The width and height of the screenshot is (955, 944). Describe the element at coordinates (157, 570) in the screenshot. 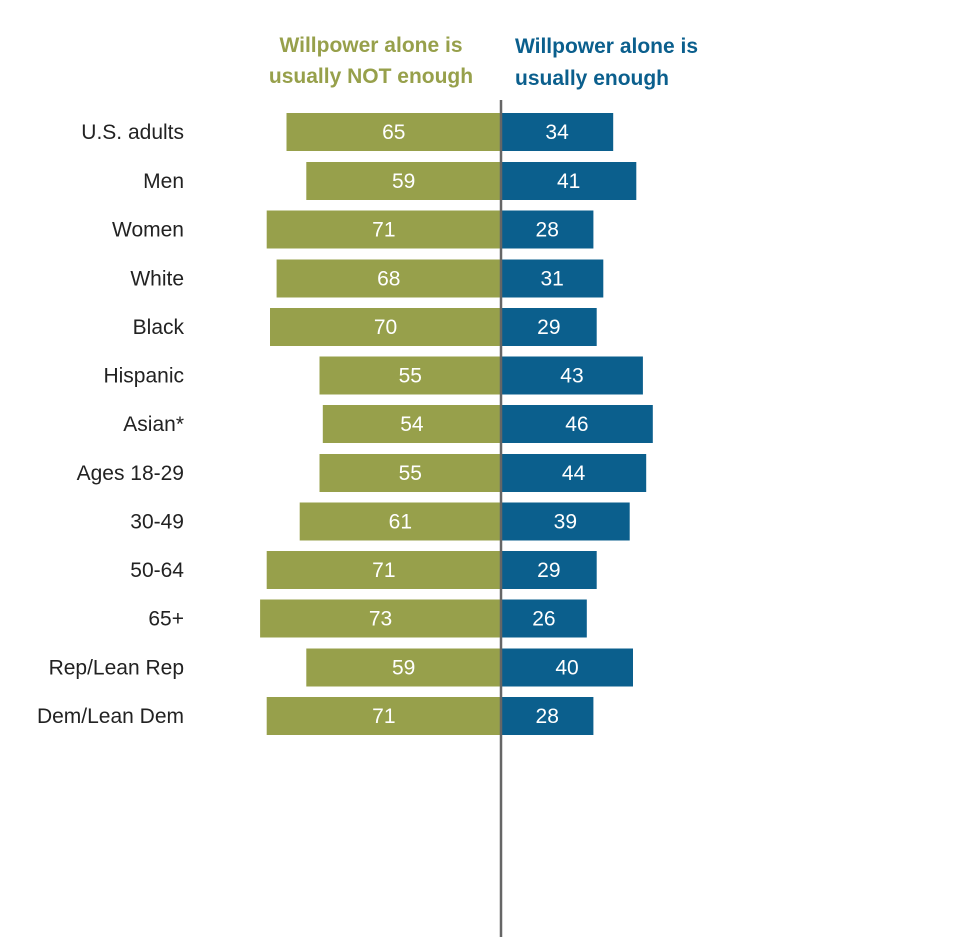

I see `category-label: 50-64` at that location.